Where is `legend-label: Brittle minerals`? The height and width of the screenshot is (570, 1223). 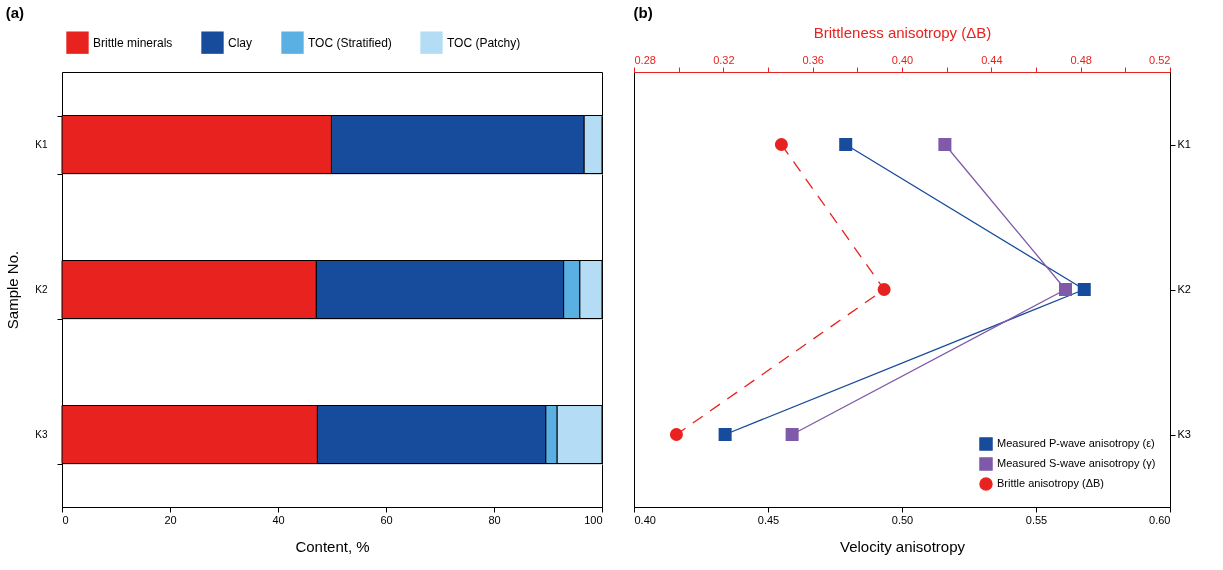
legend-label: Brittle minerals is located at coordinates (133, 42).